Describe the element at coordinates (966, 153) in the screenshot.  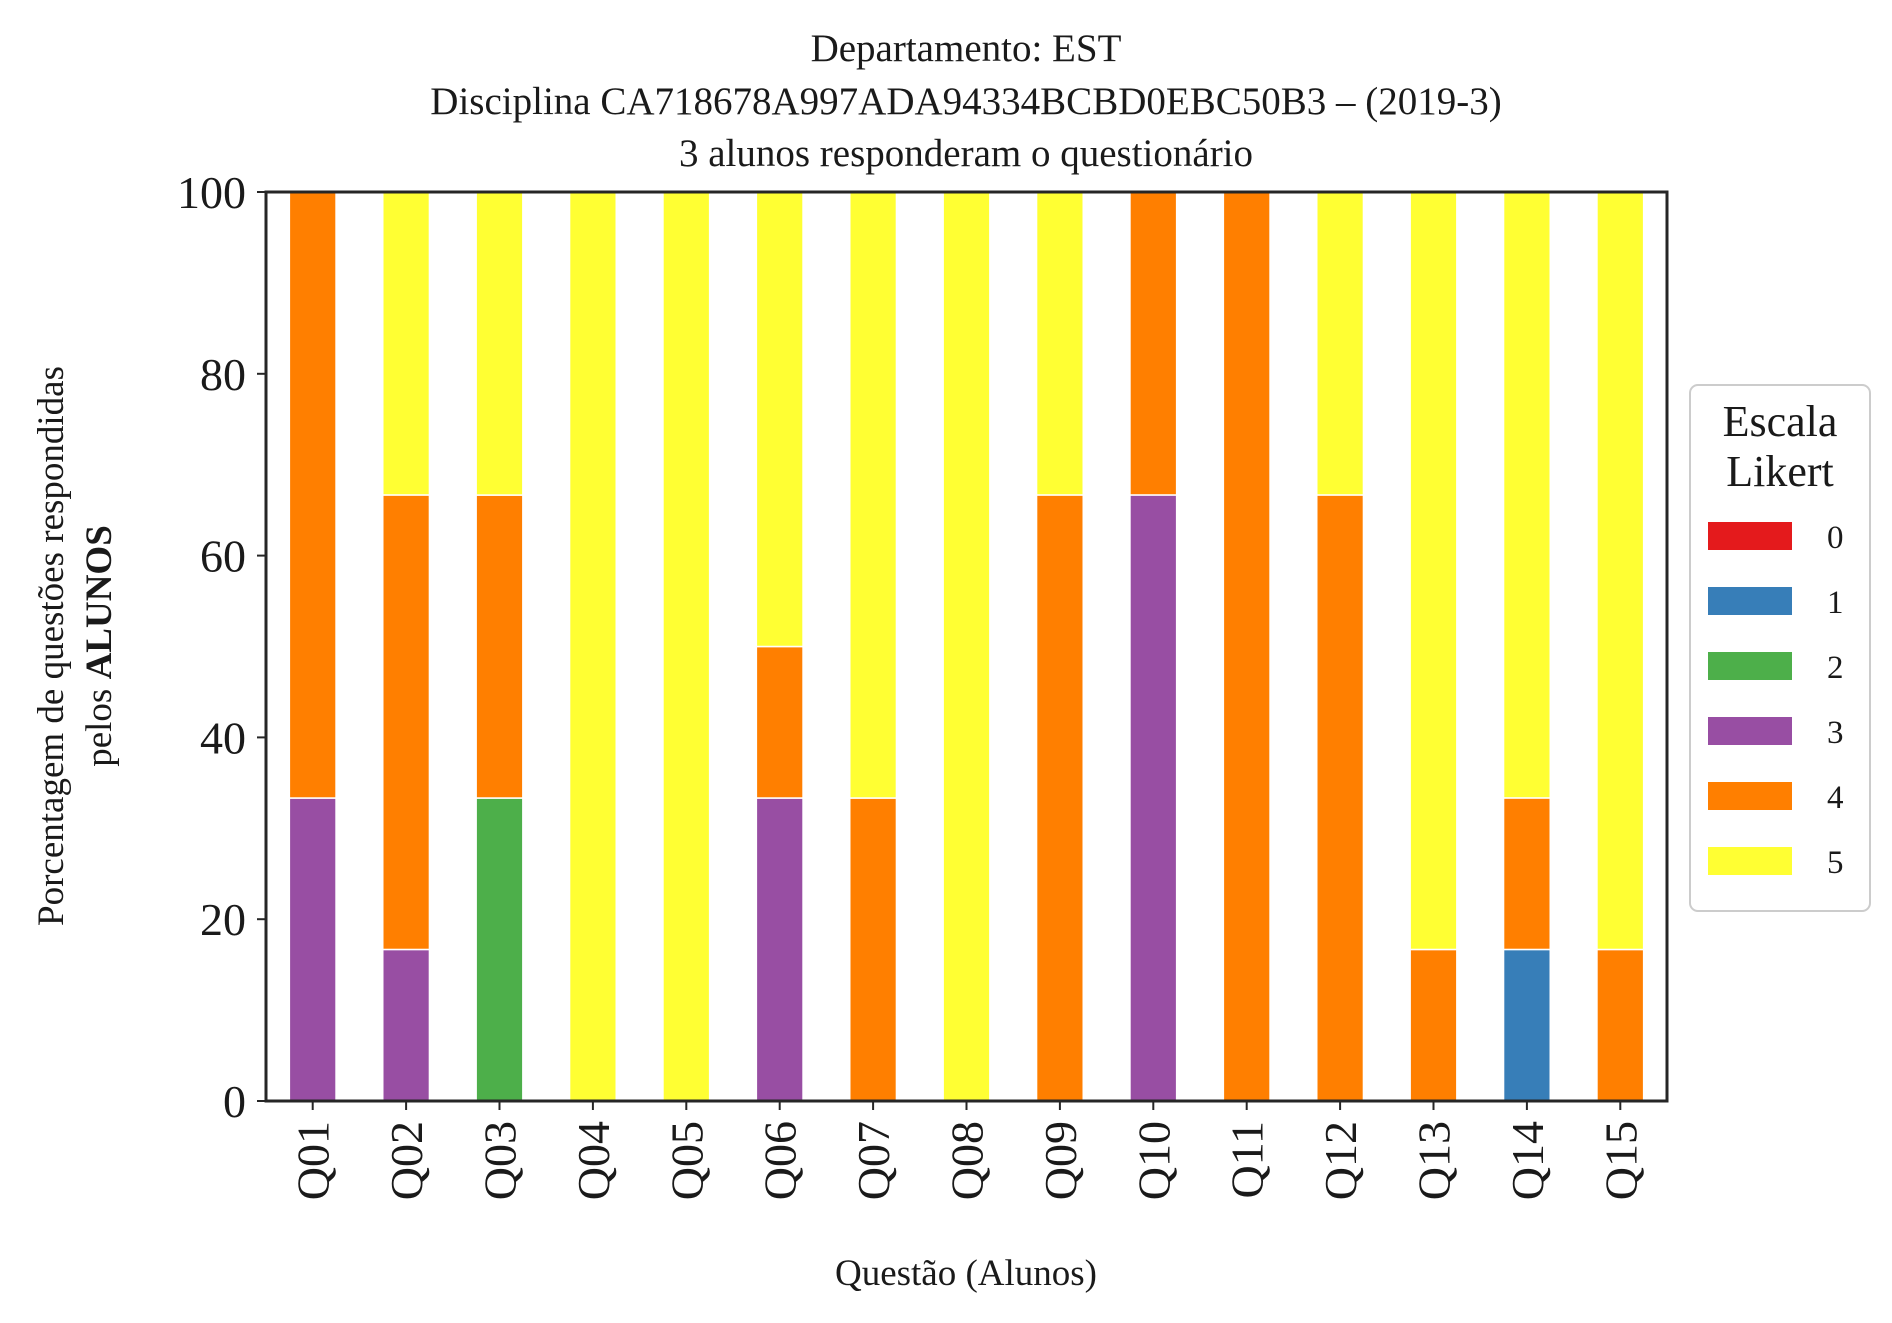
I see `title-line-respondents: 3 alunos responderam o questionário` at that location.